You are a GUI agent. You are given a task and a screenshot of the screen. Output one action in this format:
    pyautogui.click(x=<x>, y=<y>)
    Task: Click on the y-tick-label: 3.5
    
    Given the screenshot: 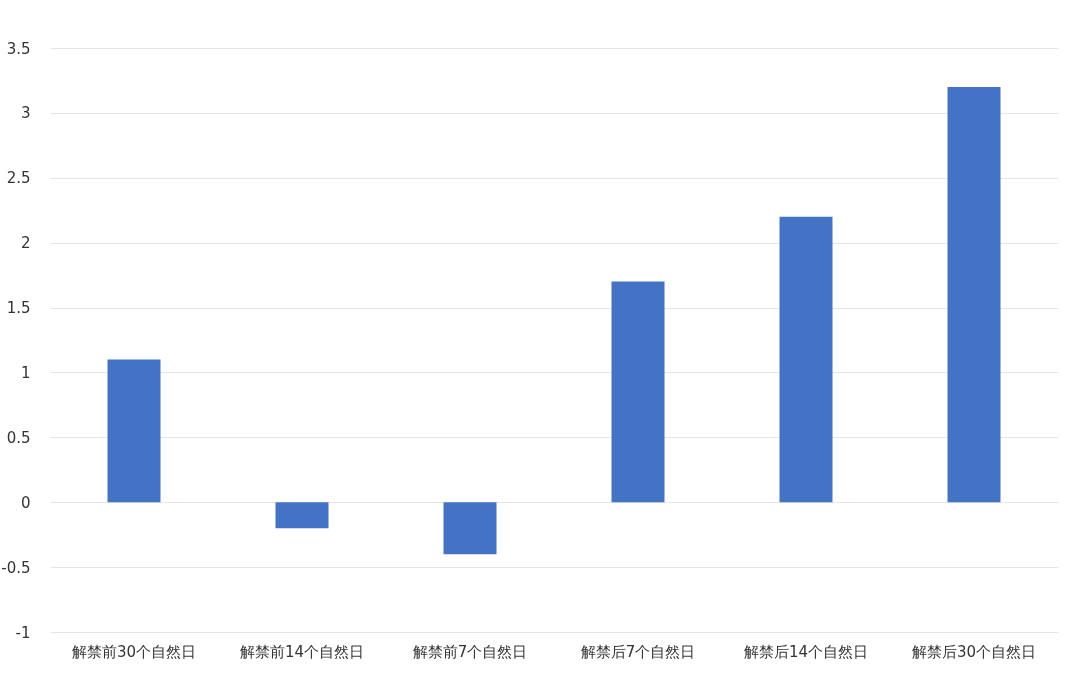 What is the action you would take?
    pyautogui.click(x=18, y=48)
    